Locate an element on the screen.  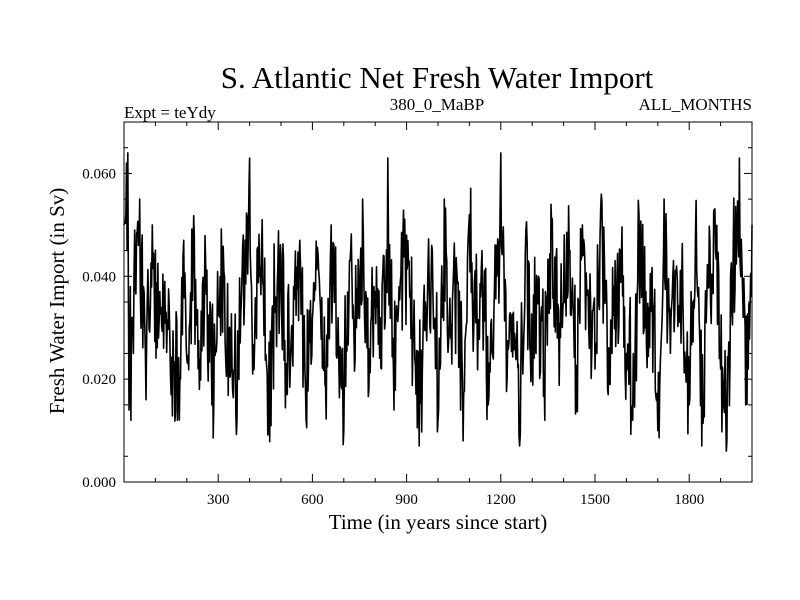
months-label: ALL_MONTHS is located at coordinates (695, 104).